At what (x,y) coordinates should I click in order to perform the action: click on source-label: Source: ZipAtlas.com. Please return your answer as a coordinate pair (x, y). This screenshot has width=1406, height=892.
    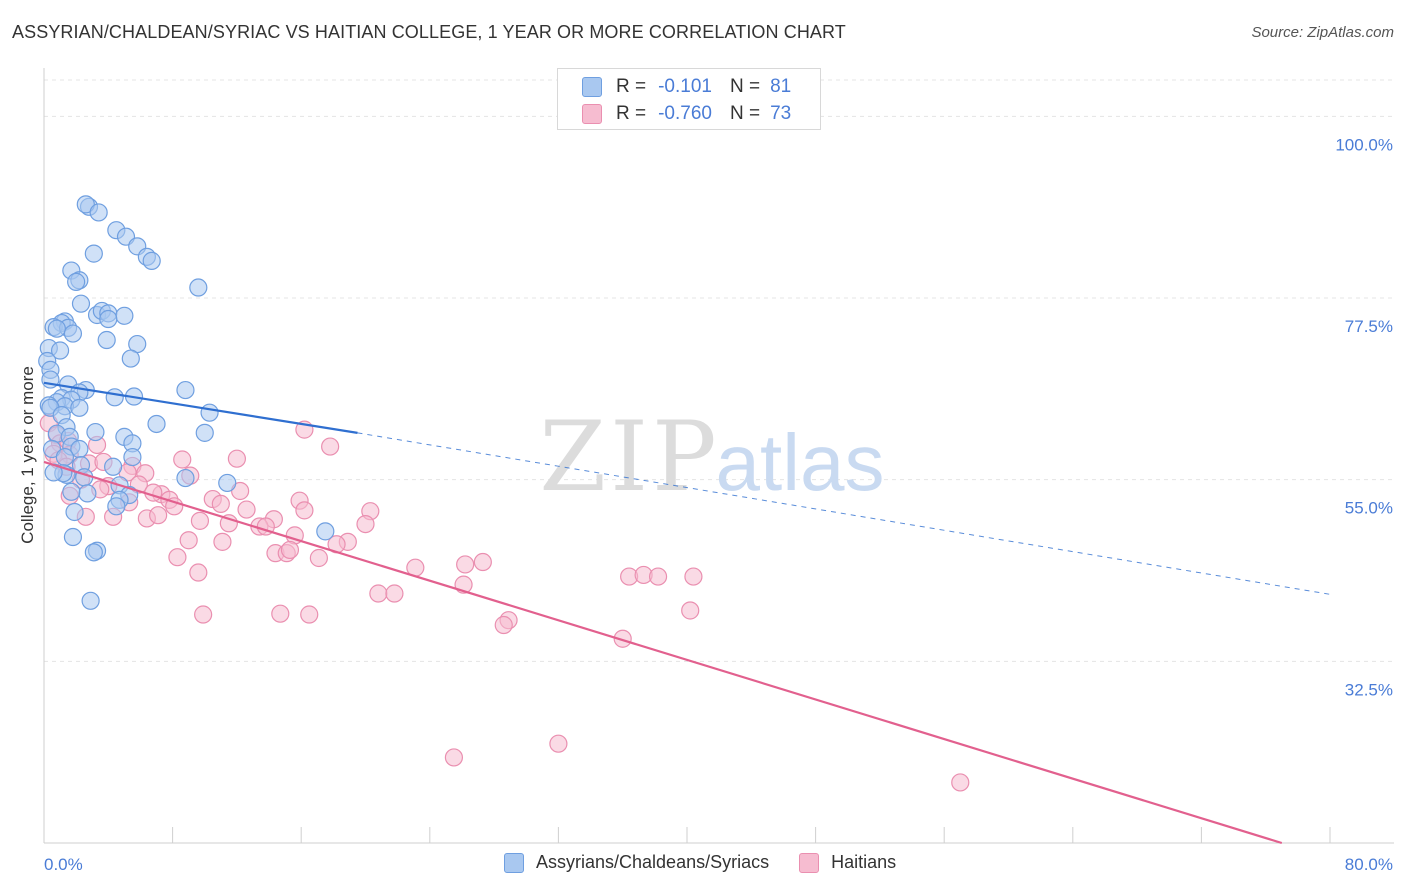
    Looking at the image, I should click on (1322, 32).